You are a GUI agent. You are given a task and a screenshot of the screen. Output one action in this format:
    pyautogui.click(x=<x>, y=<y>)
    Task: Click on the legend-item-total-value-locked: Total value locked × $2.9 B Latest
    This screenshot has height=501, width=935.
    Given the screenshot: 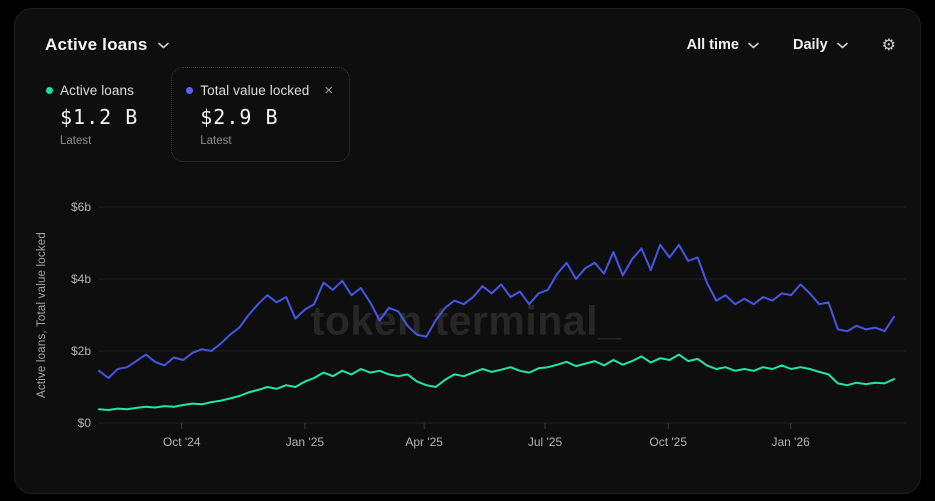 What is the action you would take?
    pyautogui.click(x=261, y=114)
    